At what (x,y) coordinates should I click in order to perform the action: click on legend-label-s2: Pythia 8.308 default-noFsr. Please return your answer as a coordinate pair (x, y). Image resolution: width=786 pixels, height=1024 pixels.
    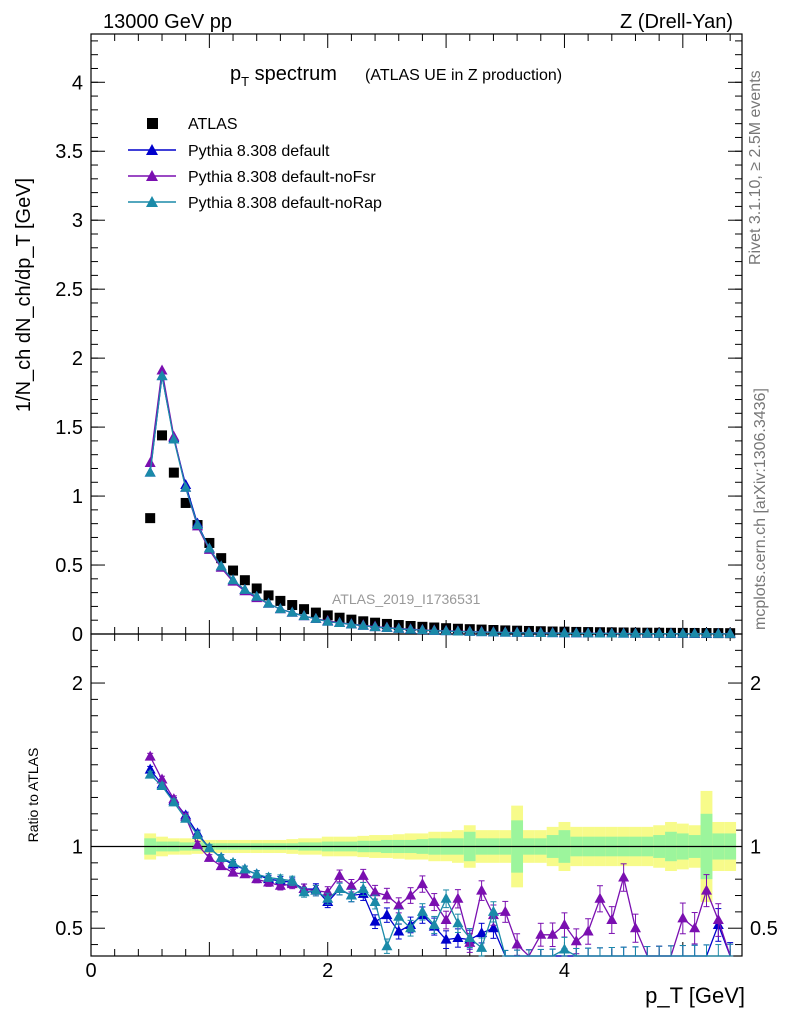
    Looking at the image, I should click on (282, 177).